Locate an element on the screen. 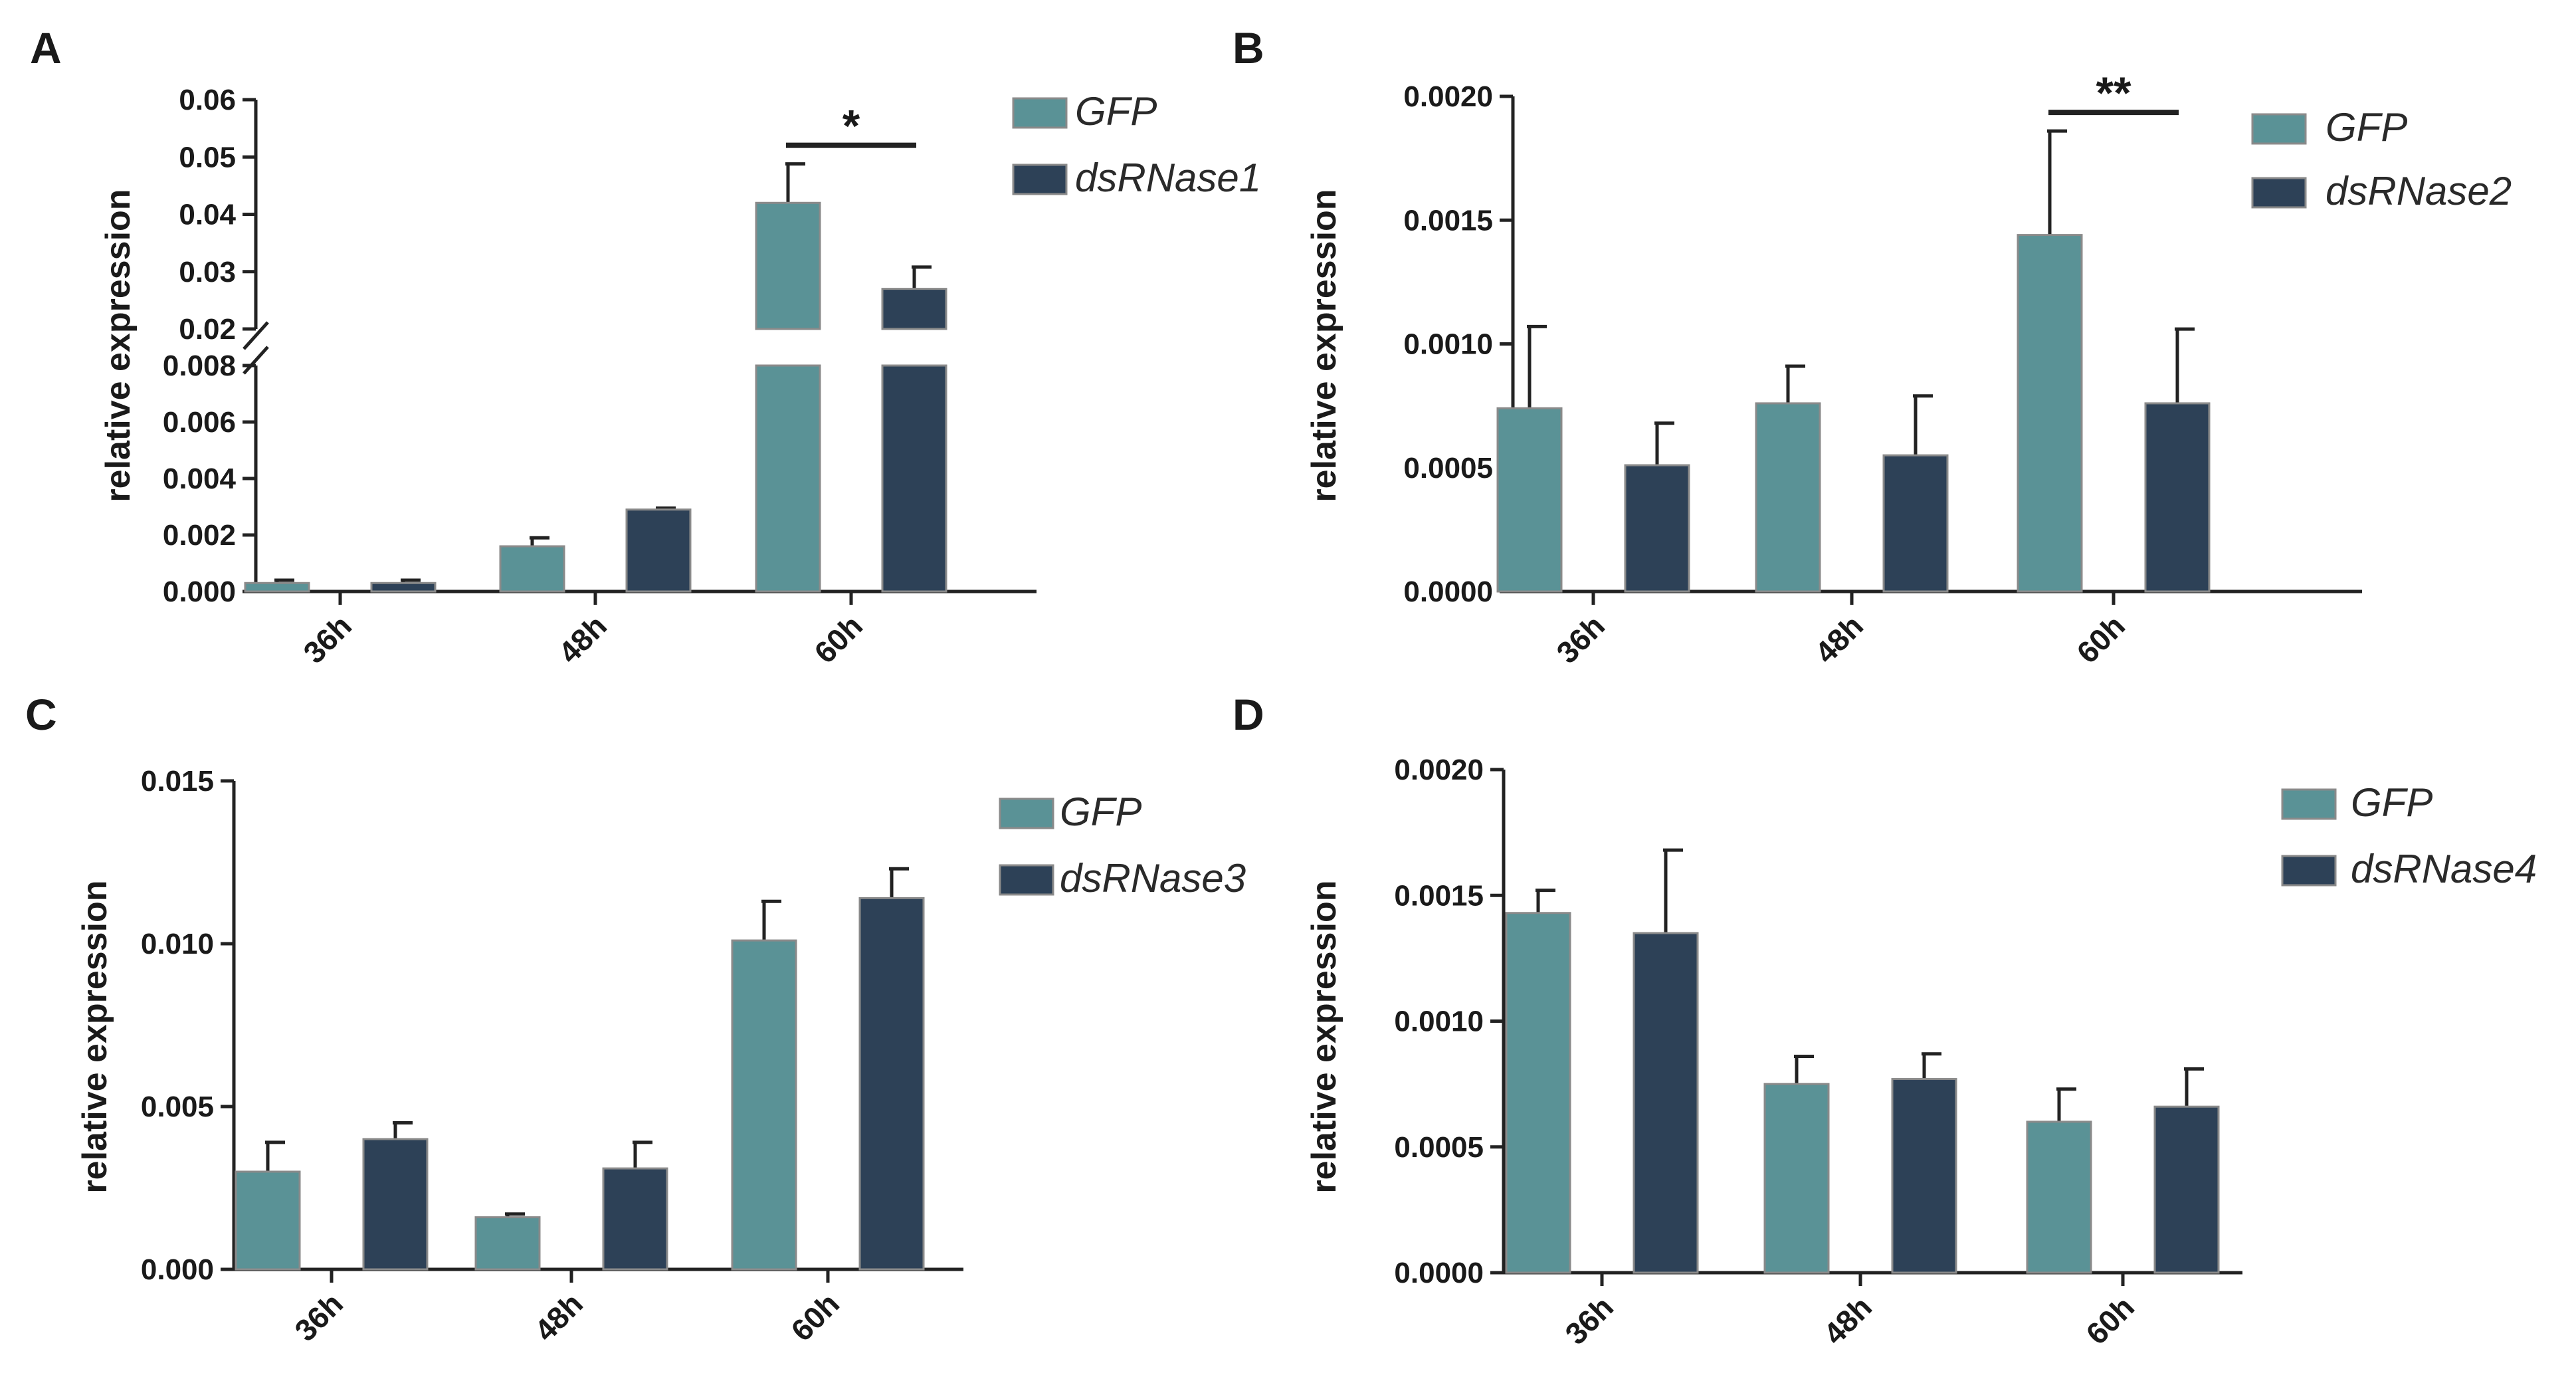 The width and height of the screenshot is (2576, 1385). y-tick-label: 0.004 is located at coordinates (200, 479).